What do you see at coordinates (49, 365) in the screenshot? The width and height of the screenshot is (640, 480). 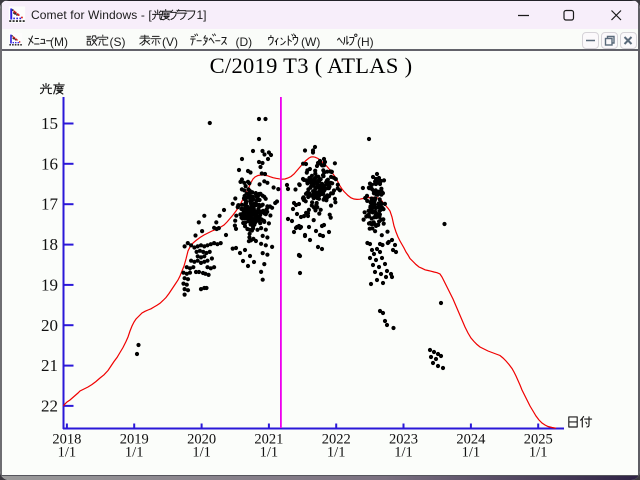 I see `svg-text: 21` at bounding box center [49, 365].